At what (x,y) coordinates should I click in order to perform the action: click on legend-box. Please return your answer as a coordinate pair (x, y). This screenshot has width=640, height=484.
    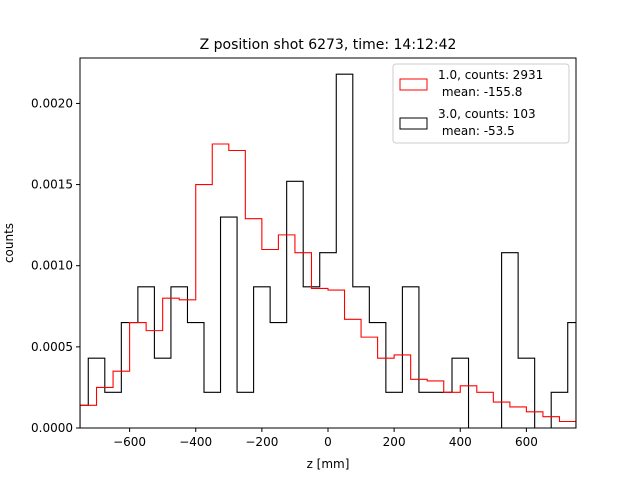
    Looking at the image, I should click on (481, 103).